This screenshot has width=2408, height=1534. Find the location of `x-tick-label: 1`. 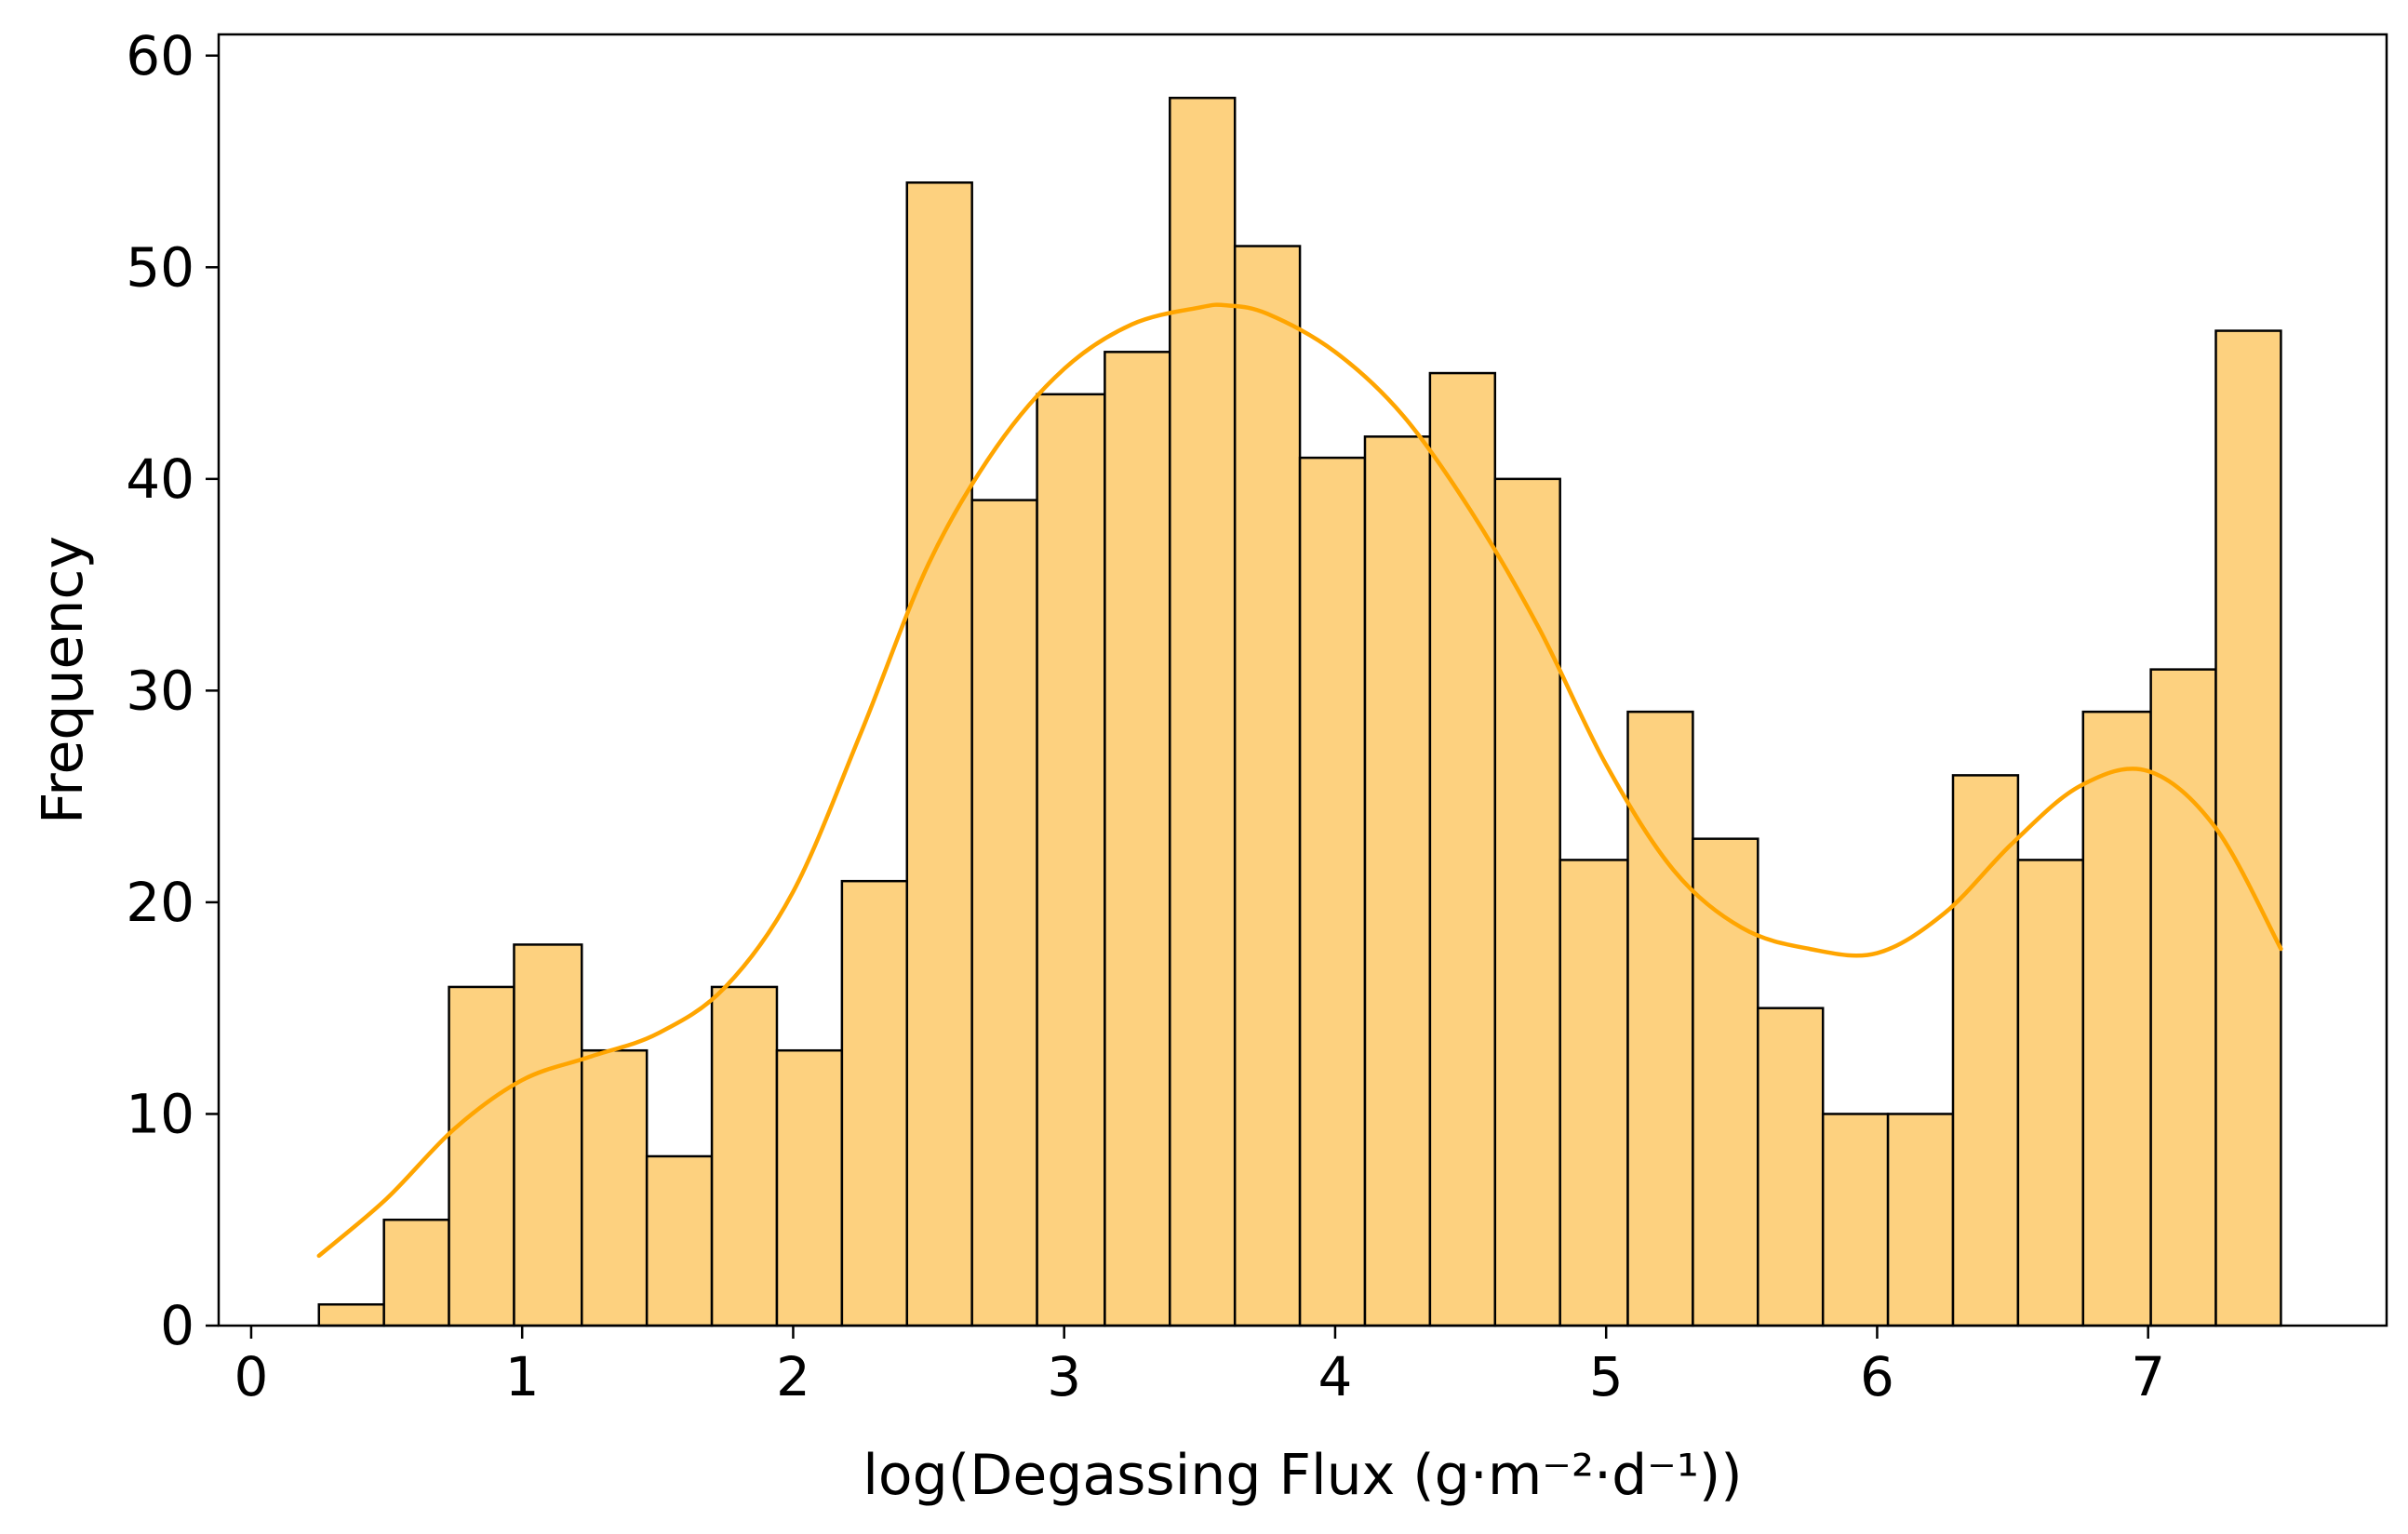

x-tick-label: 1 is located at coordinates (523, 1376).